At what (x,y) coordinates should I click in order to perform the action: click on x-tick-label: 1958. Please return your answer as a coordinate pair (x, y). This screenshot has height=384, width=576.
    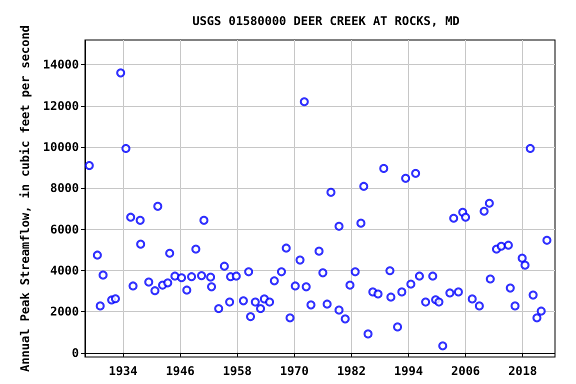
    Looking at the image, I should click on (237, 371).